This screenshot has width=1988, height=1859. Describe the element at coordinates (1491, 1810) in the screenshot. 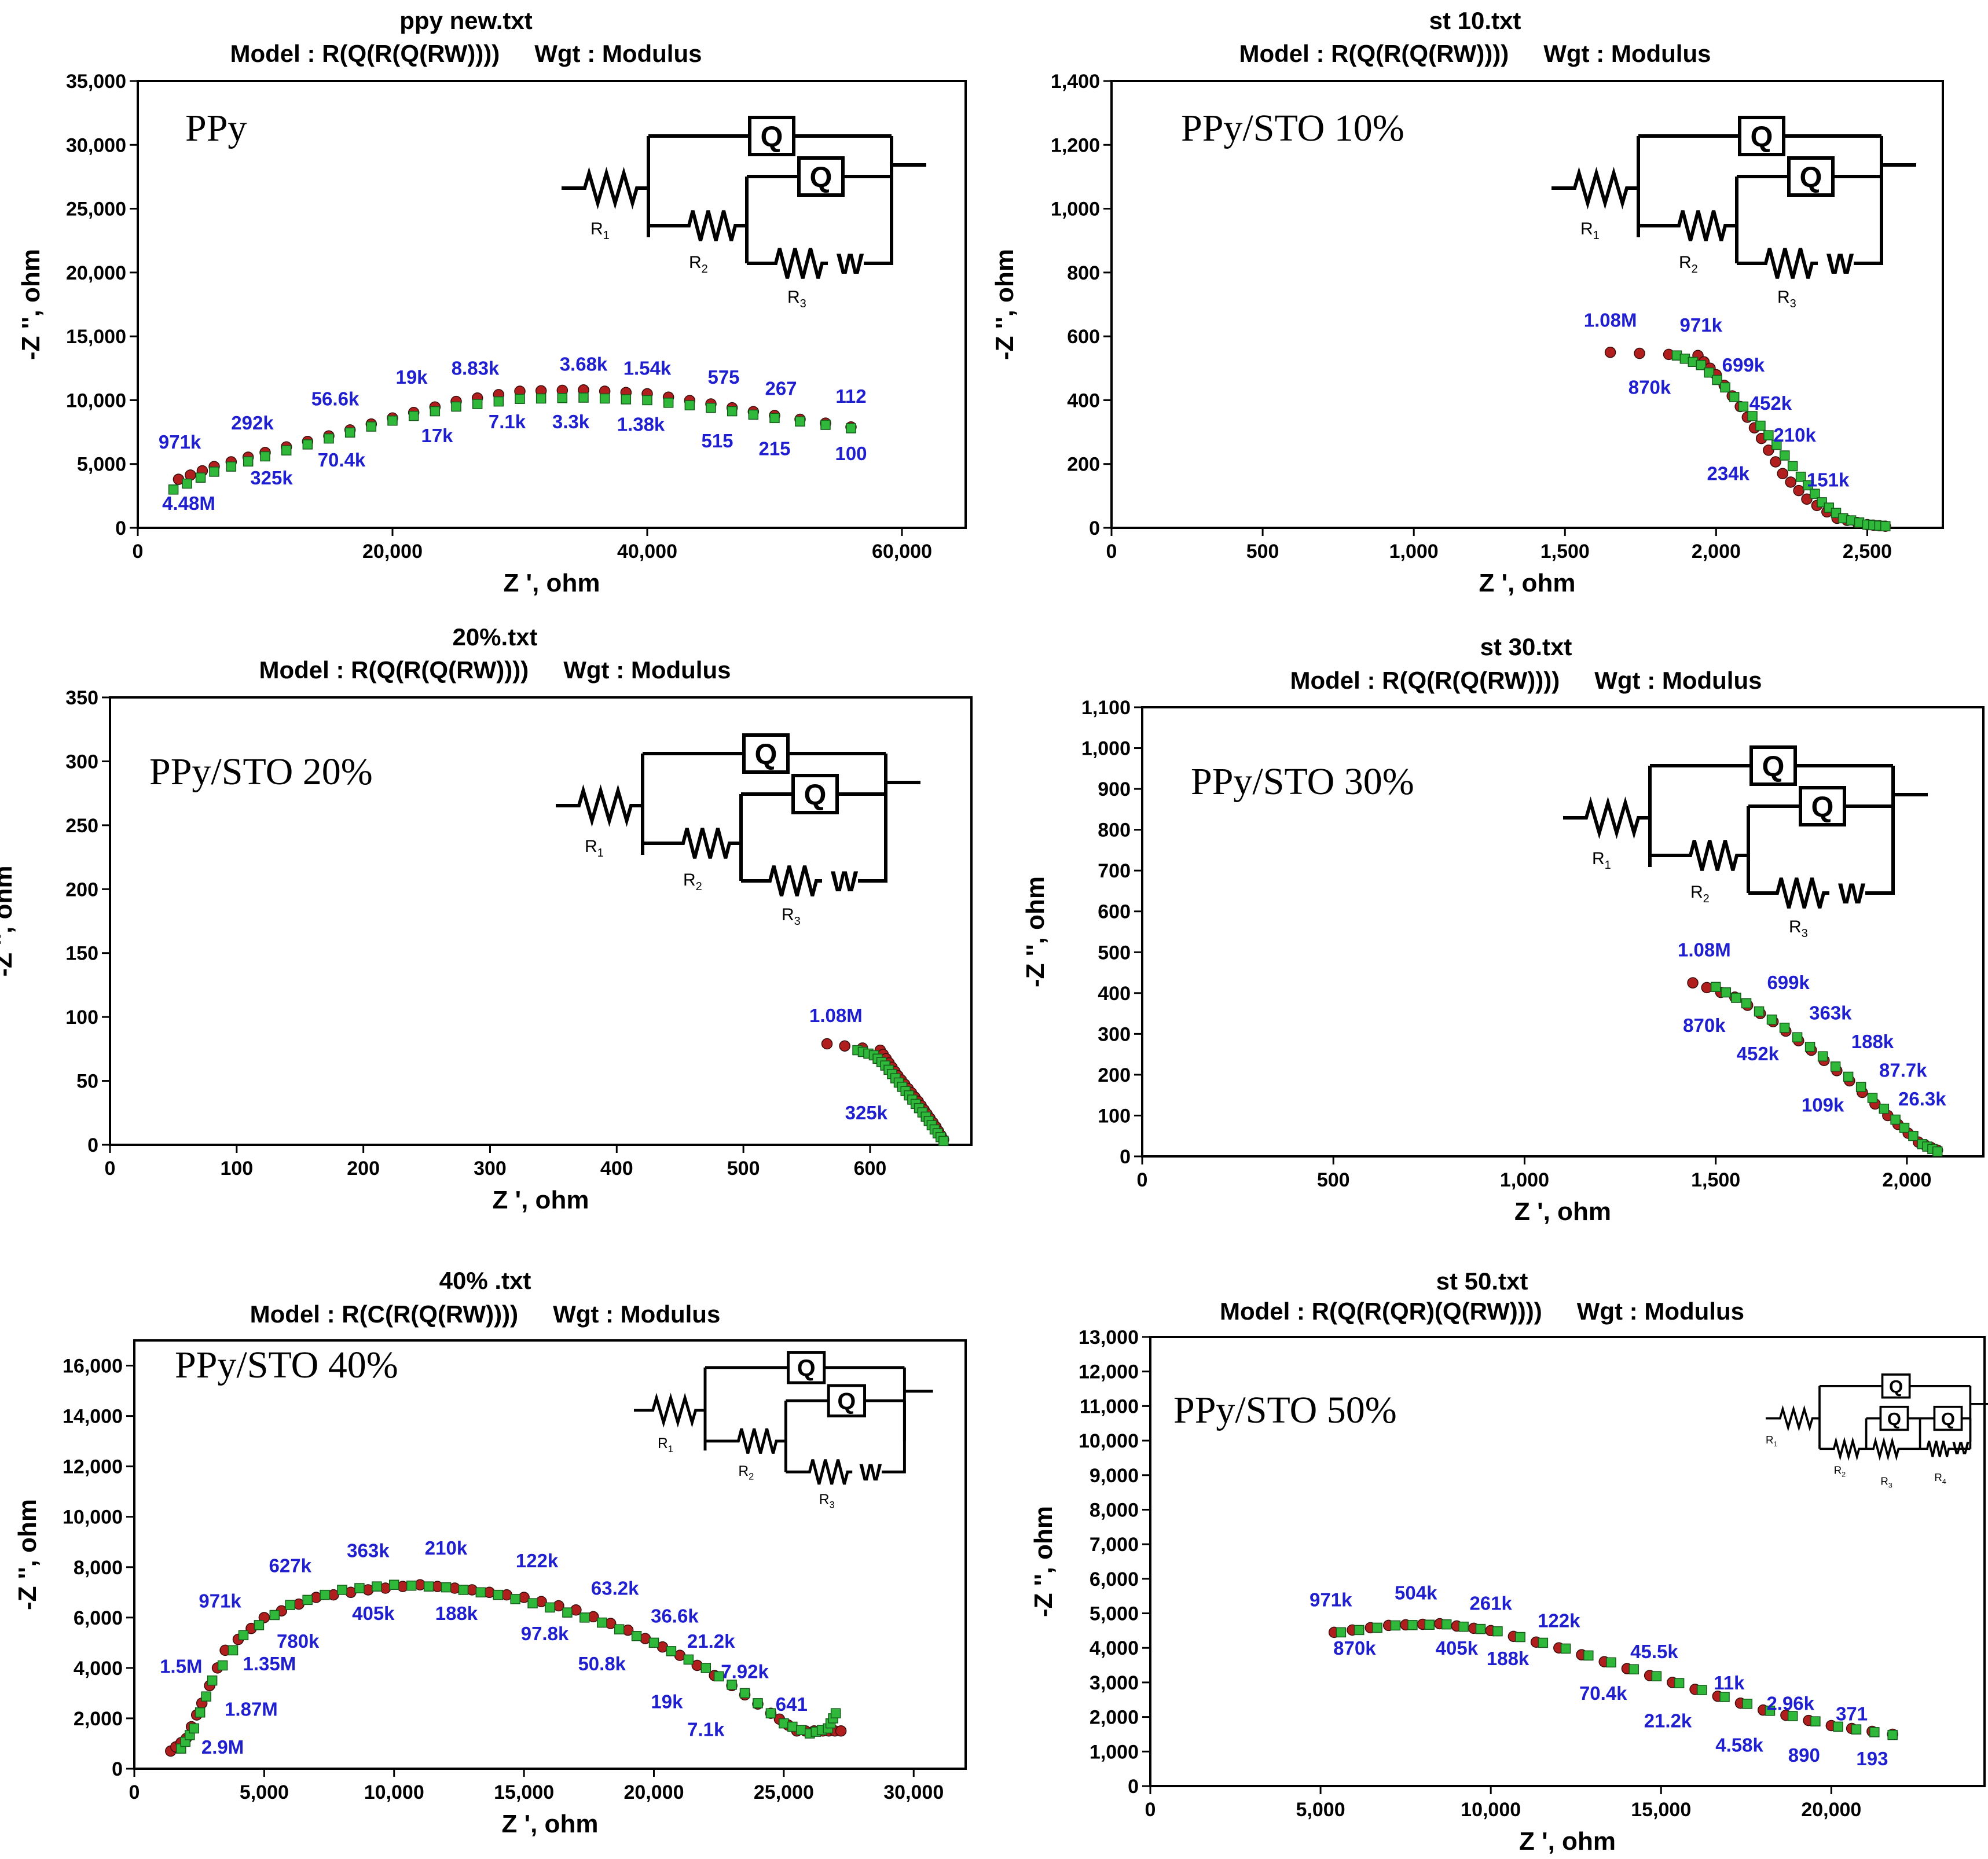

I see `x-tick-label: 10,000` at that location.